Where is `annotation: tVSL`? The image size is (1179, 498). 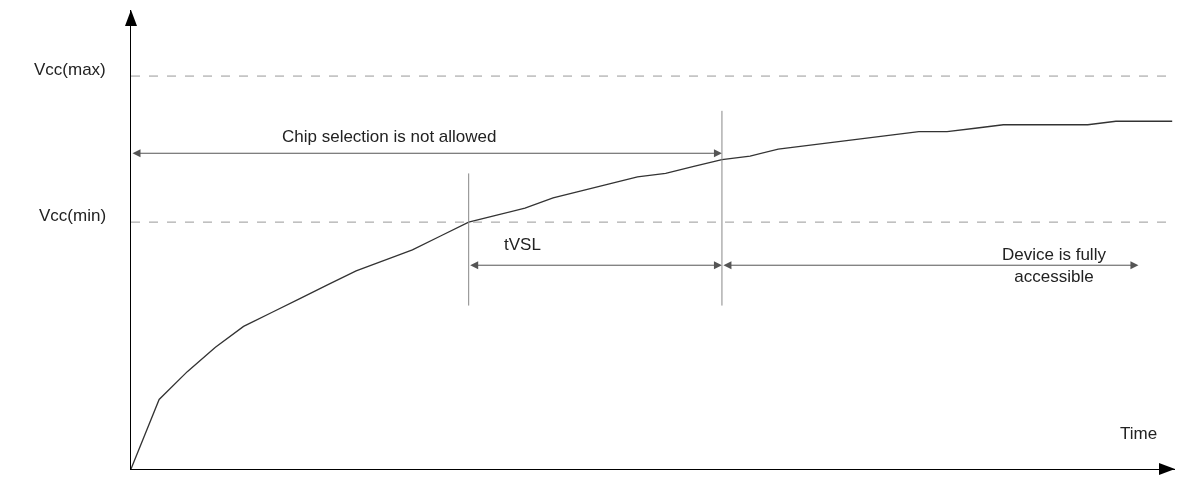
annotation: tVSL is located at coordinates (522, 244).